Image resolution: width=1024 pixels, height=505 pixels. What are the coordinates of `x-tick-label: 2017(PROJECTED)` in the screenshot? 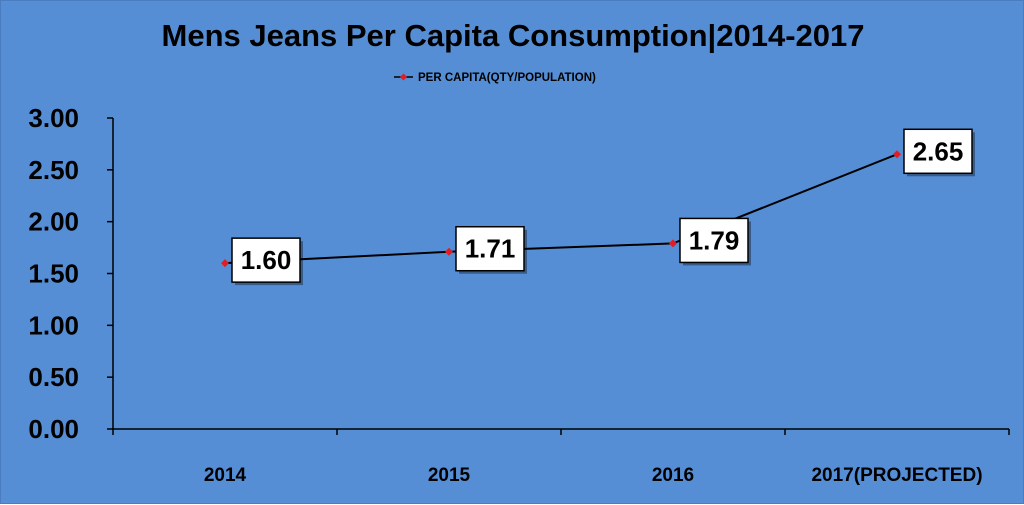 It's located at (896, 475).